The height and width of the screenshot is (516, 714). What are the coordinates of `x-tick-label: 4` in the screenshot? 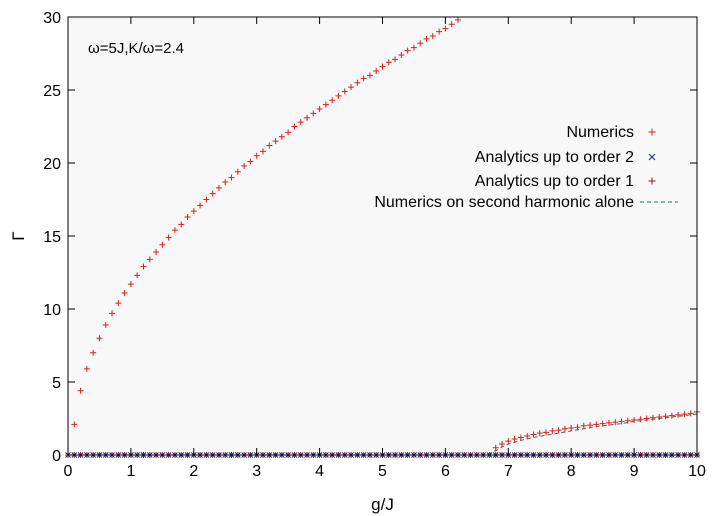 It's located at (319, 471).